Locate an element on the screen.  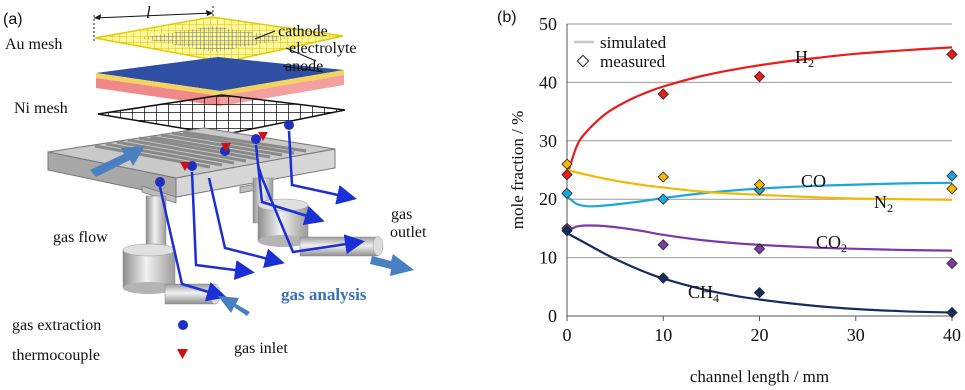
y-tick-label: 30 is located at coordinates (548, 141).